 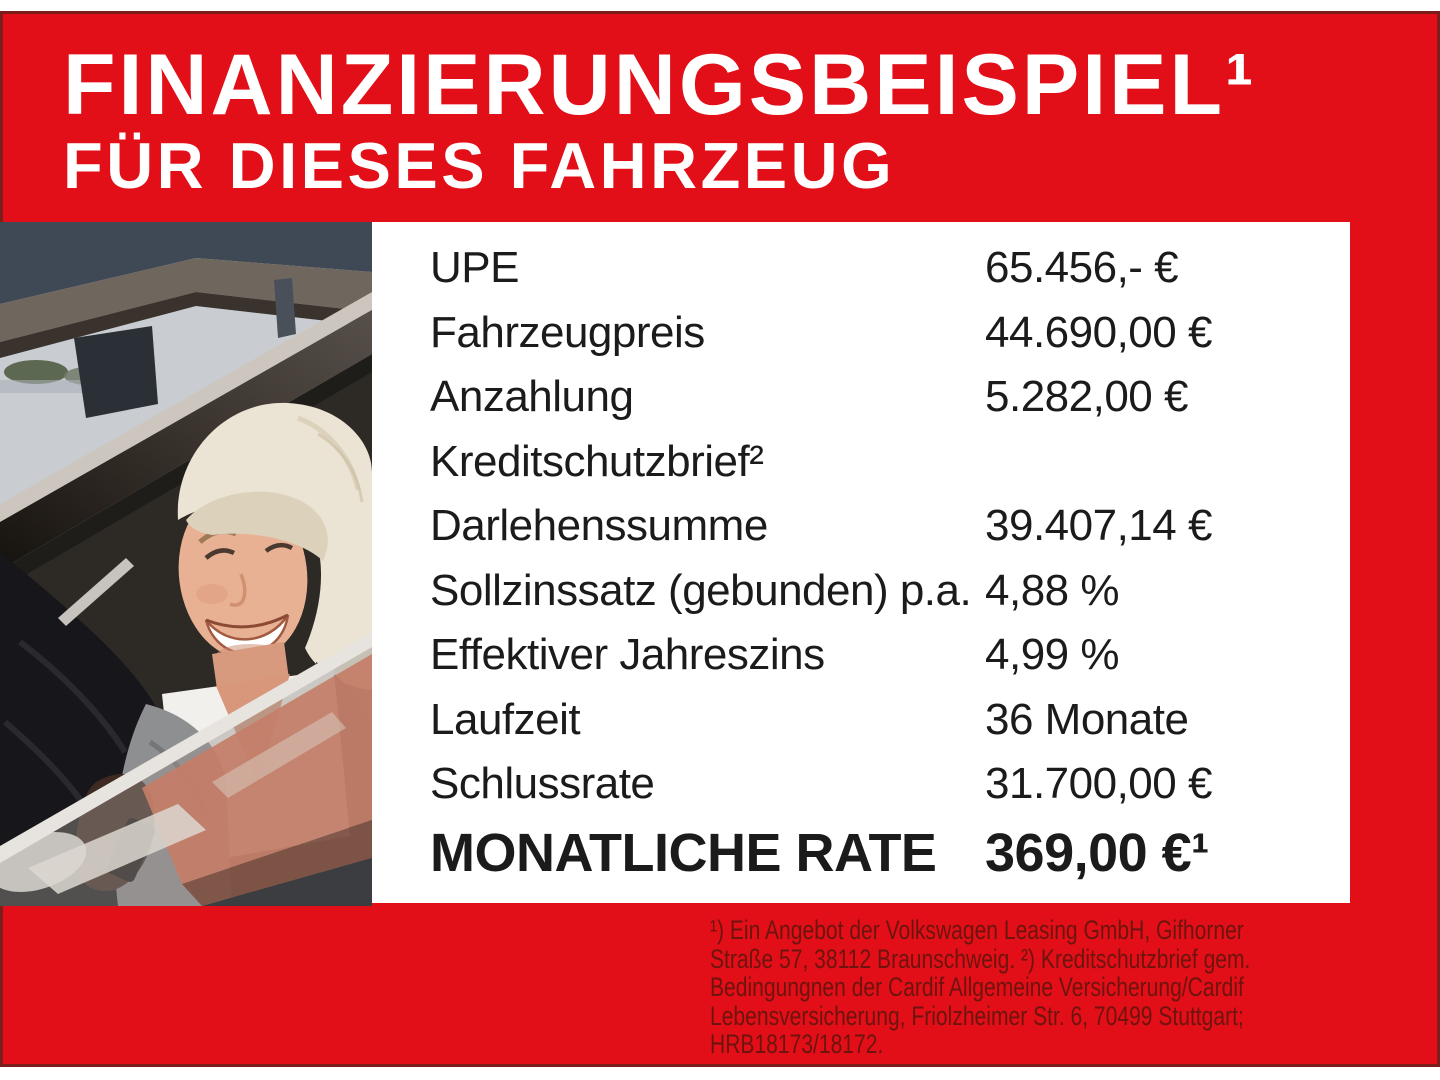 What do you see at coordinates (1098, 526) in the screenshot?
I see `row-value: 39.407,14 €` at bounding box center [1098, 526].